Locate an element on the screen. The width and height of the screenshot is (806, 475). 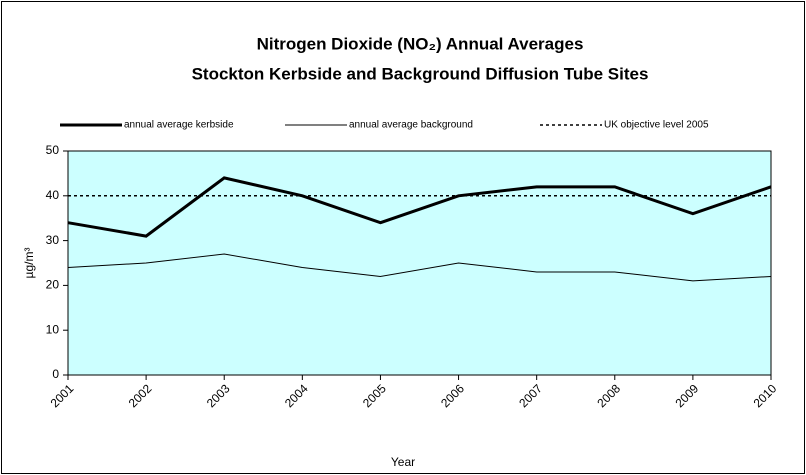
y-tick-label: 10 is located at coordinates (53, 329).